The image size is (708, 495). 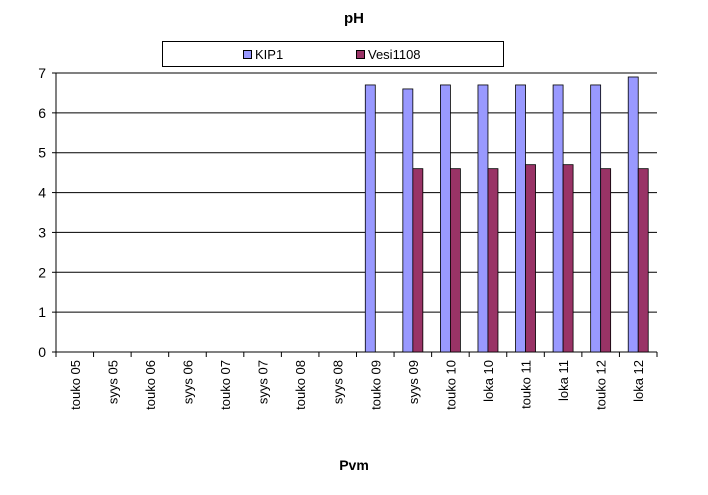 I want to click on x-tick-label: loka 11, so click(x=563, y=380).